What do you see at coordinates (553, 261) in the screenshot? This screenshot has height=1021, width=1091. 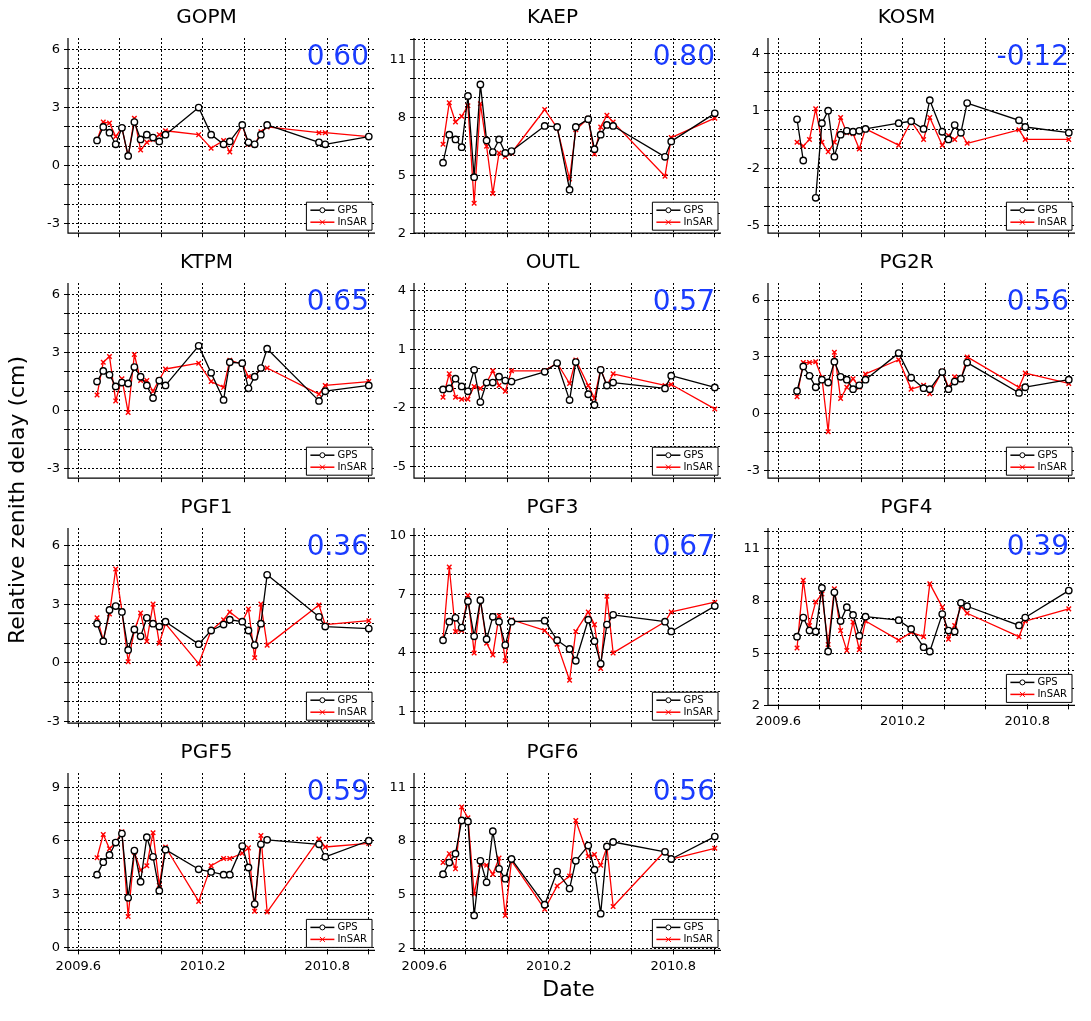 I see `chart-title: OUTL` at bounding box center [553, 261].